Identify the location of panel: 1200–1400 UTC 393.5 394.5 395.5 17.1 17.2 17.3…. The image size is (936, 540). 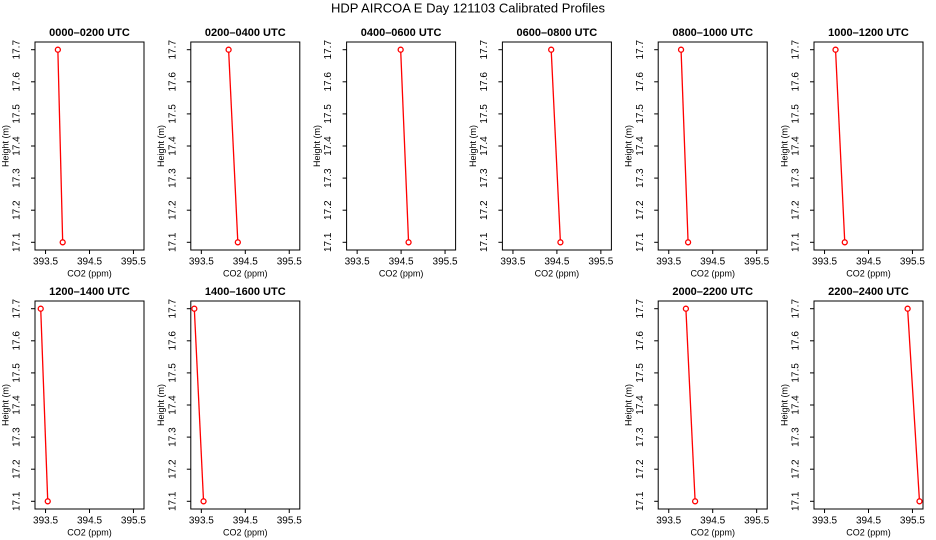
(73, 411).